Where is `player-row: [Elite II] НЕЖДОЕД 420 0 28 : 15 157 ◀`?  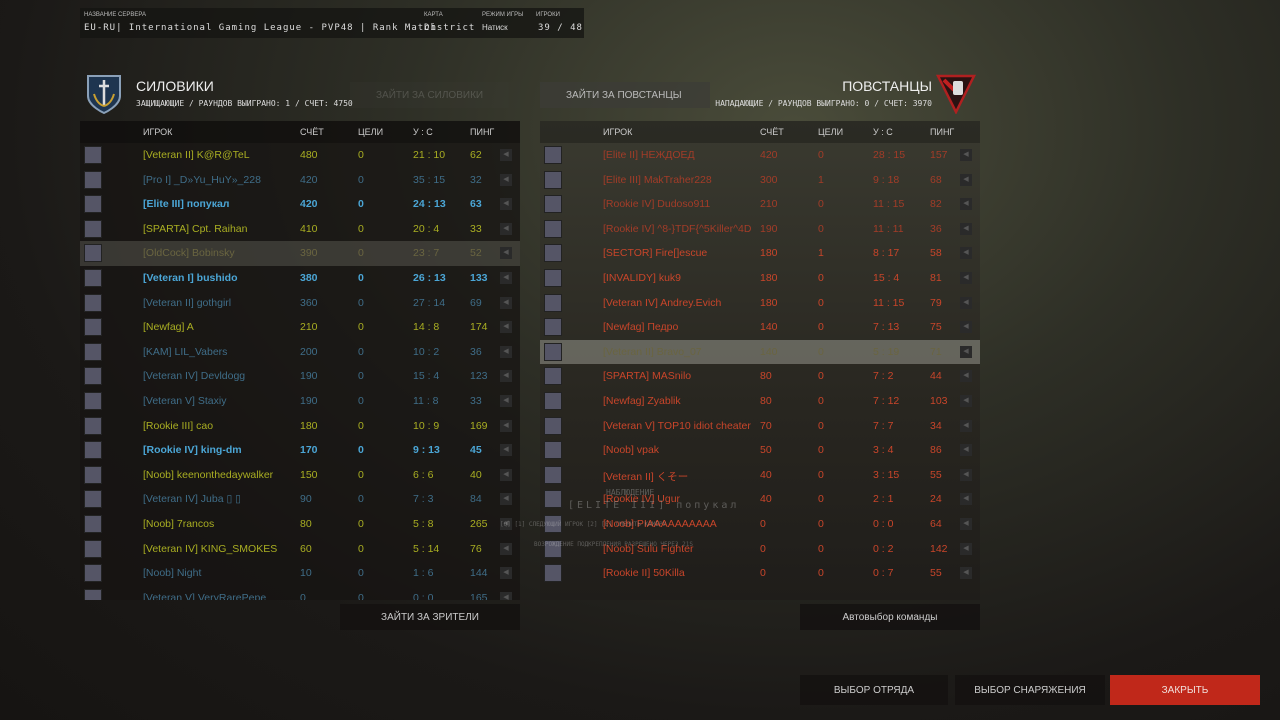
player-row: [Elite II] НЕЖДОЕД 420 0 28 : 15 157 ◀ is located at coordinates (760, 155).